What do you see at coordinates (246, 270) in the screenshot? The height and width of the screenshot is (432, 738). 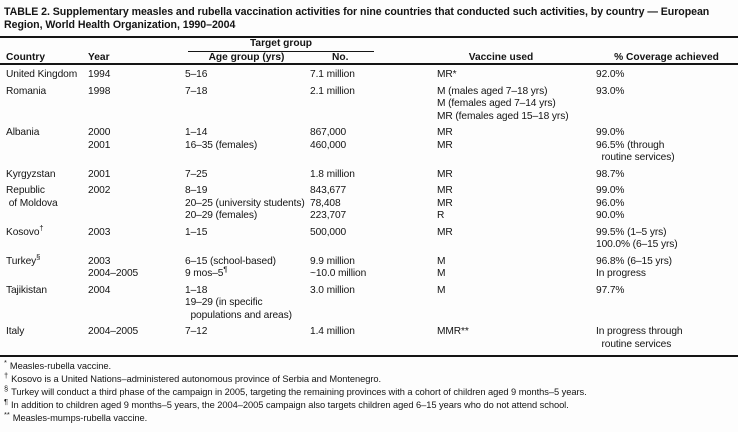 I see `cell-age-group: 6–15 (school-based) 9 mos–5¶` at bounding box center [246, 270].